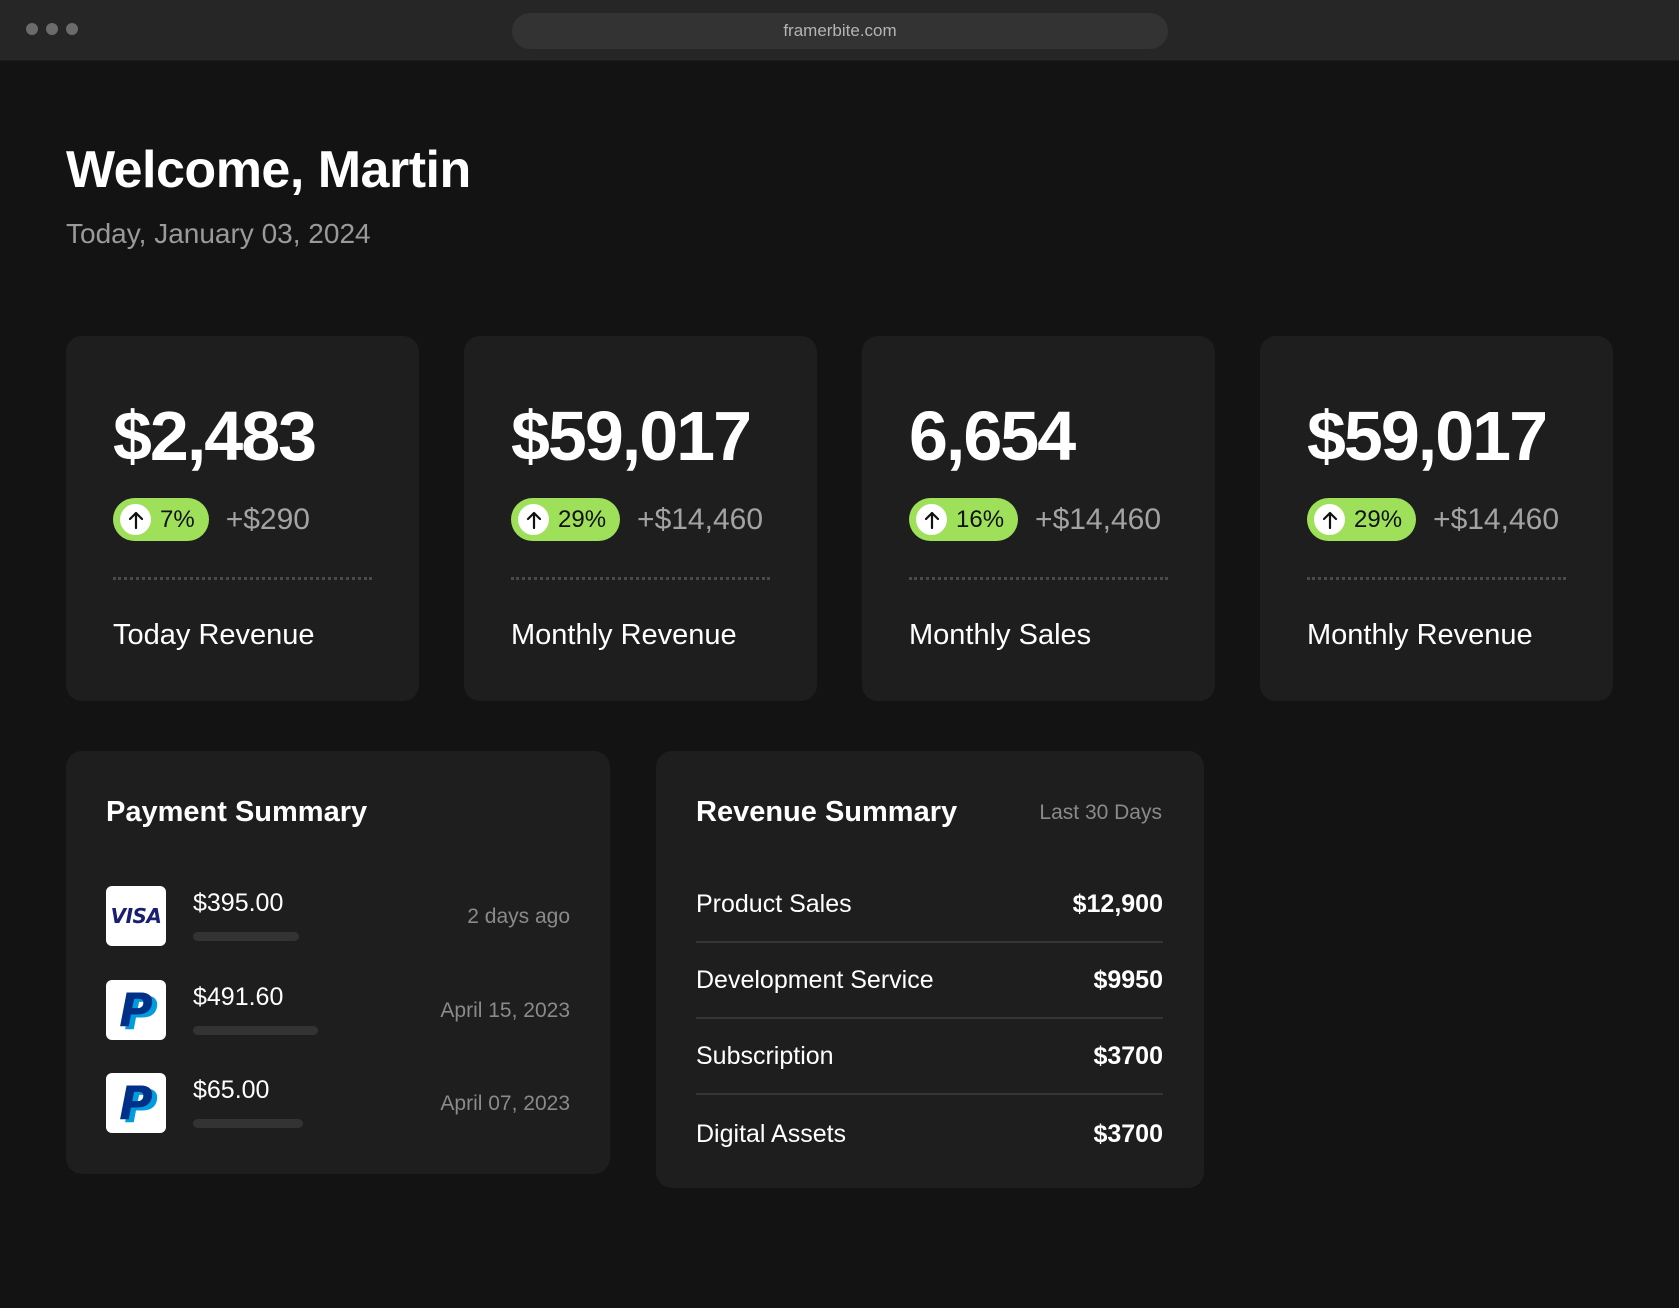 Image resolution: width=1679 pixels, height=1308 pixels. Describe the element at coordinates (929, 1134) in the screenshot. I see `revenue-row: Digital Assets $3700` at that location.